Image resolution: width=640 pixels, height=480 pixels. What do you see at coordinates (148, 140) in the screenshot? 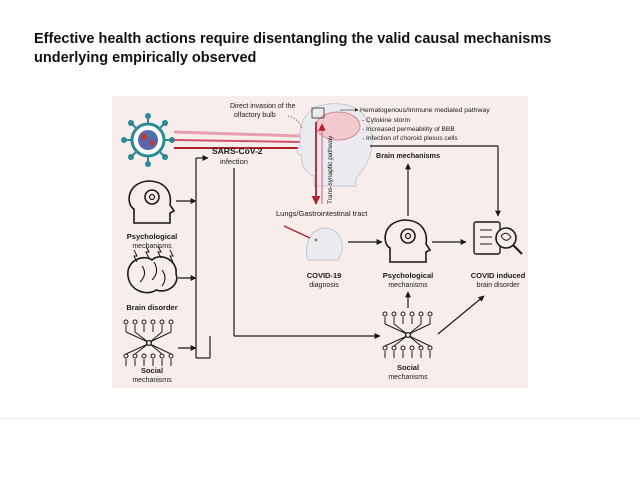
I see `virus-icon` at bounding box center [148, 140].